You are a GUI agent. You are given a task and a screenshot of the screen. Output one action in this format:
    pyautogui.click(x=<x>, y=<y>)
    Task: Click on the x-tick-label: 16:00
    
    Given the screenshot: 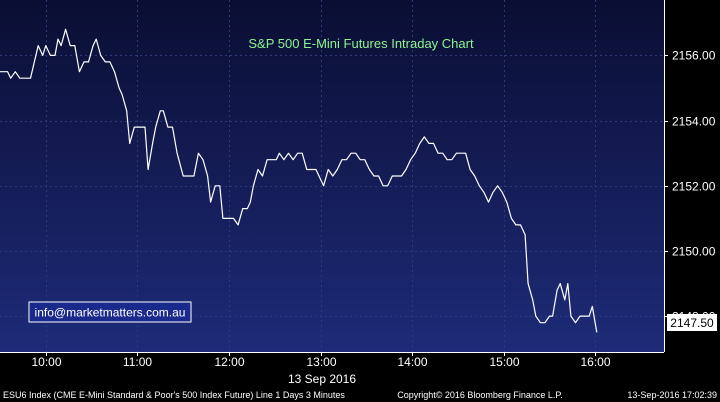 What is the action you would take?
    pyautogui.click(x=595, y=362)
    